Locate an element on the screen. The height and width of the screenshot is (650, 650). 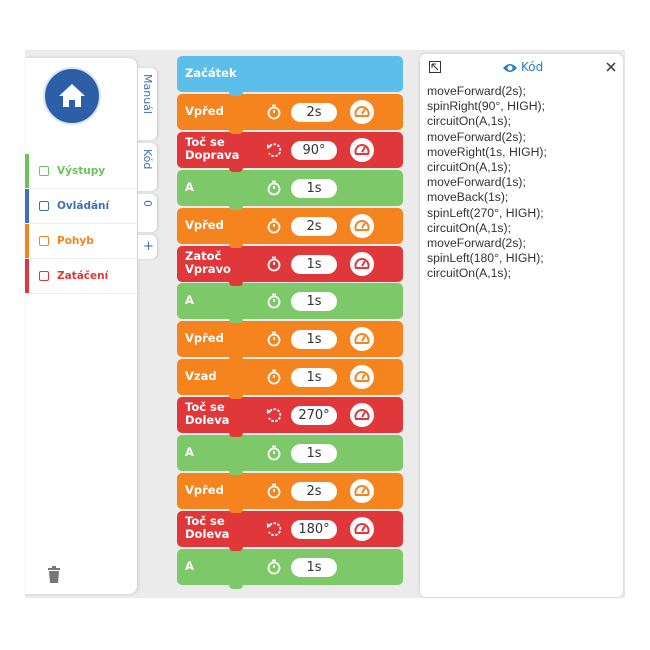
block-value: 180° is located at coordinates (314, 529).